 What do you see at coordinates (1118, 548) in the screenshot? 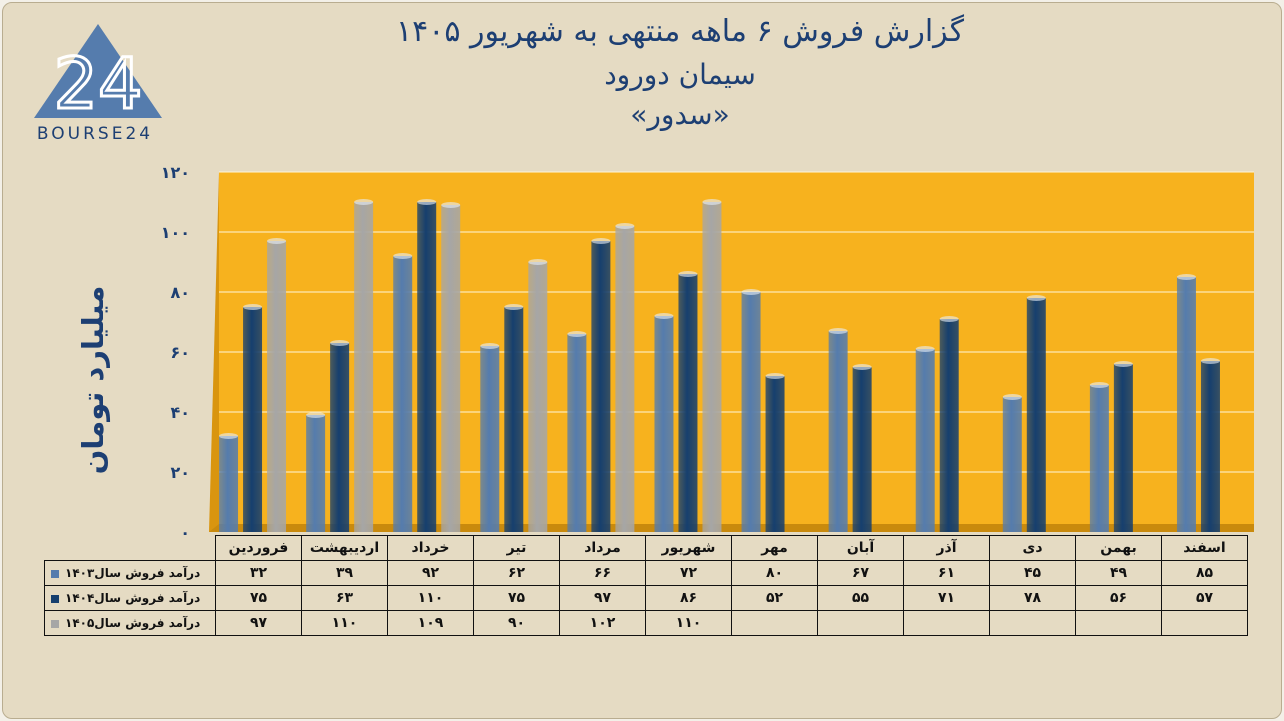
I see `month-header: بهمن` at bounding box center [1118, 548].